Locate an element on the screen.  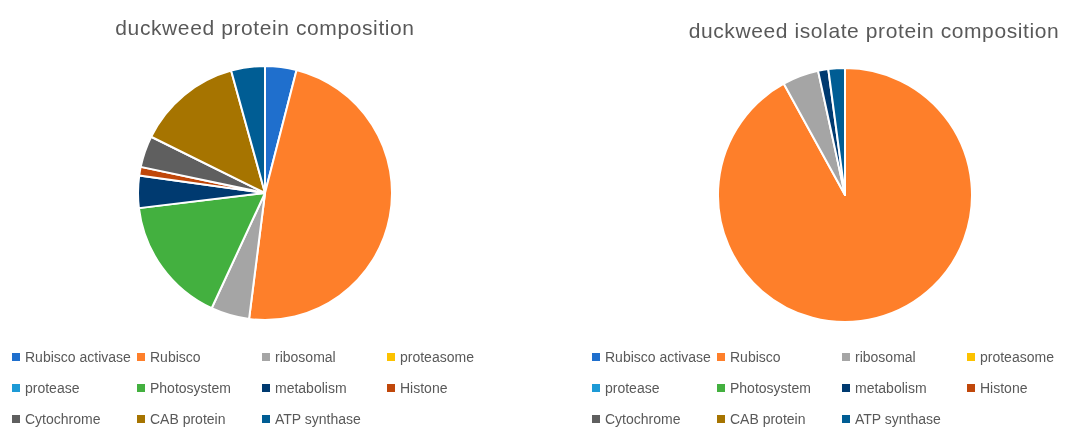
chart-title: duckweed isolate protein composition is located at coordinates (874, 30).